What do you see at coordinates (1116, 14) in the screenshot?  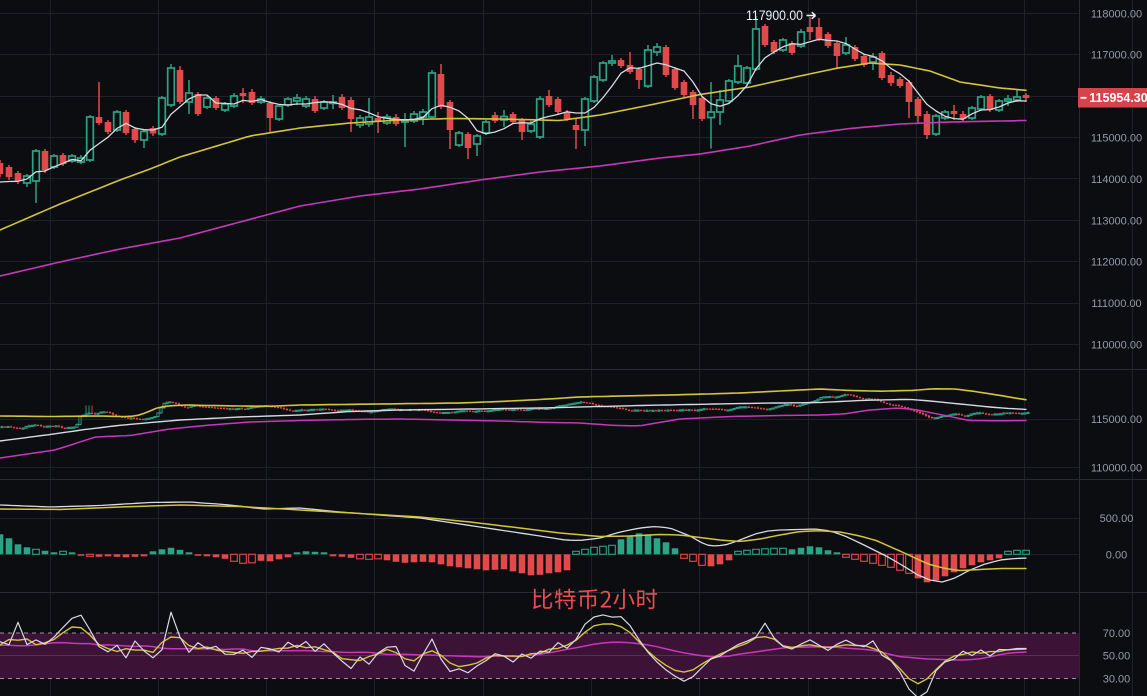 I see `svg-text: 118000.00` at bounding box center [1116, 14].